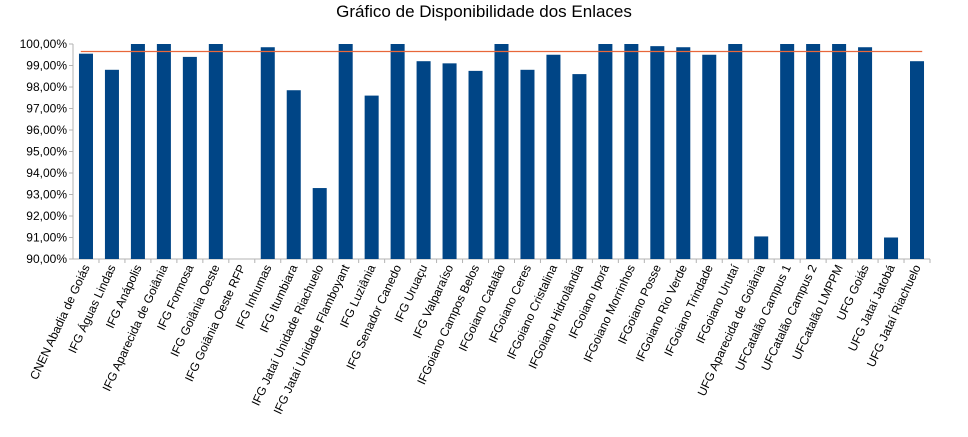  What do you see at coordinates (46, 66) in the screenshot?
I see `y-tick-label: 99,00%` at bounding box center [46, 66].